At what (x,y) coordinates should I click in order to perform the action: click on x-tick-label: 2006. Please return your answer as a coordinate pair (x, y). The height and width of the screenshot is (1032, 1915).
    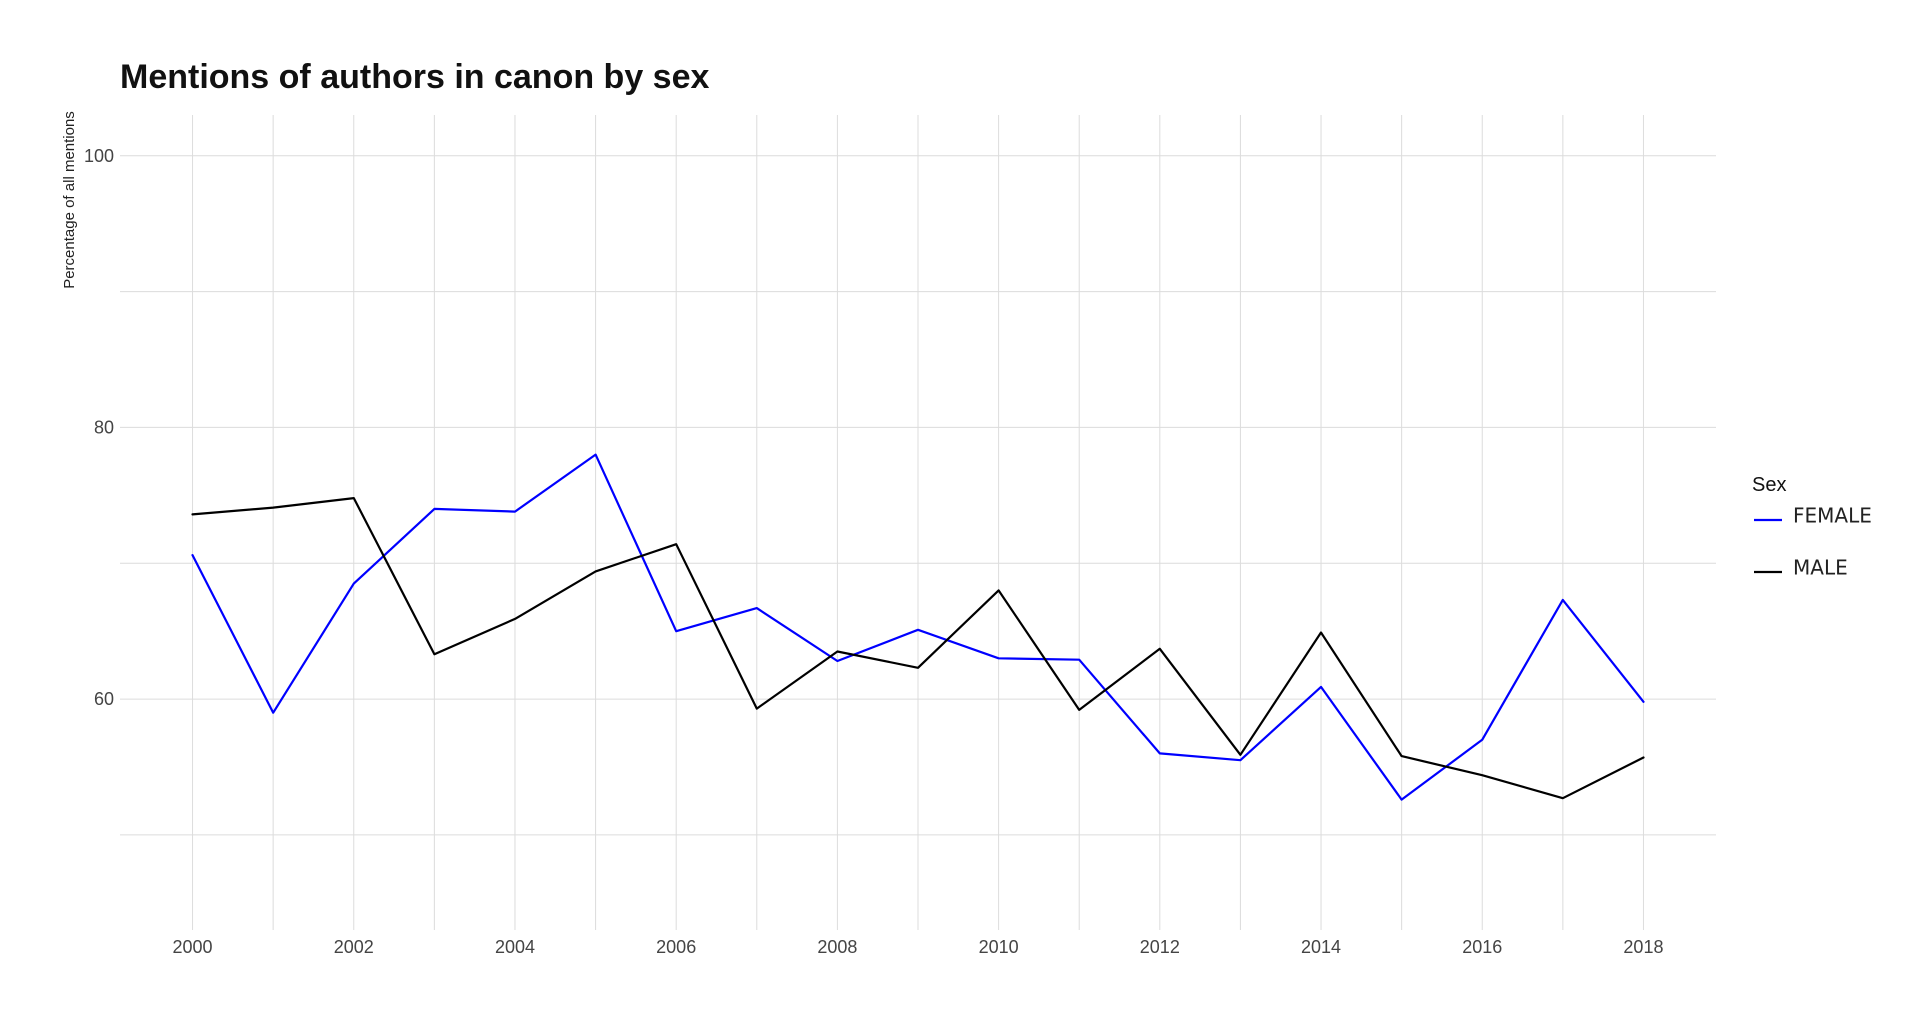
    Looking at the image, I should click on (676, 947).